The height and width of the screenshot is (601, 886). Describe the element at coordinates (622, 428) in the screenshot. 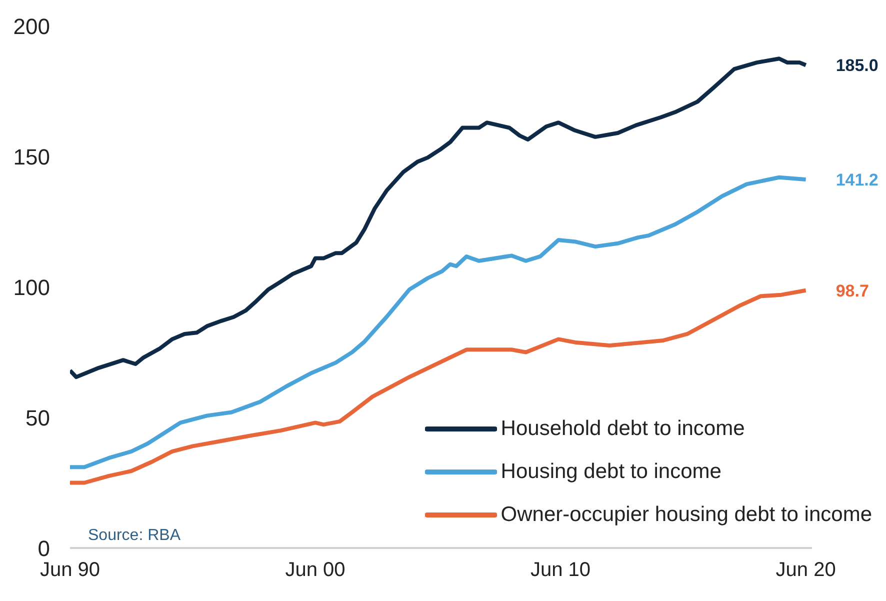

I see `legend-label: Household debt to income` at that location.